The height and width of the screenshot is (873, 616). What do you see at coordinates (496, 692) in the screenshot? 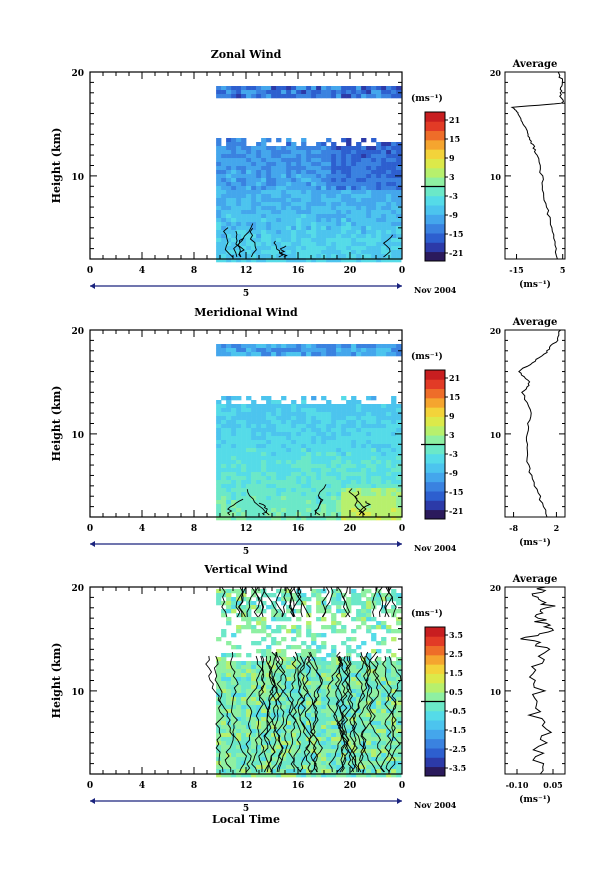
I see `profile-y-label: 10` at bounding box center [496, 692].